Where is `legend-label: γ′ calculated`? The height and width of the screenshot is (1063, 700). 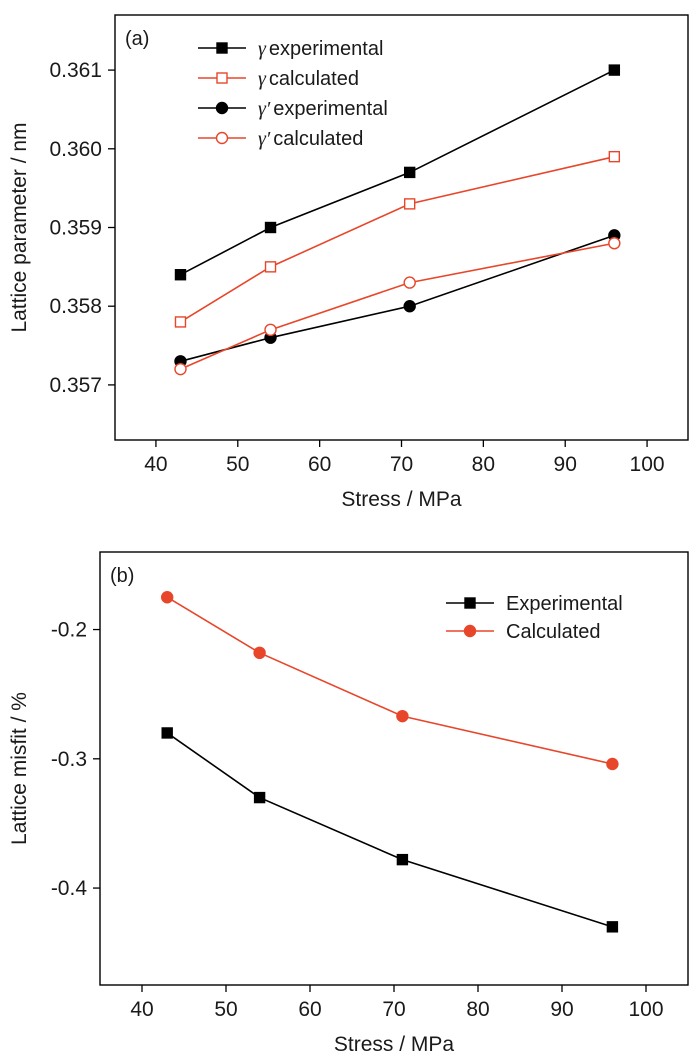
legend-label: γ′ calculated is located at coordinates (310, 139).